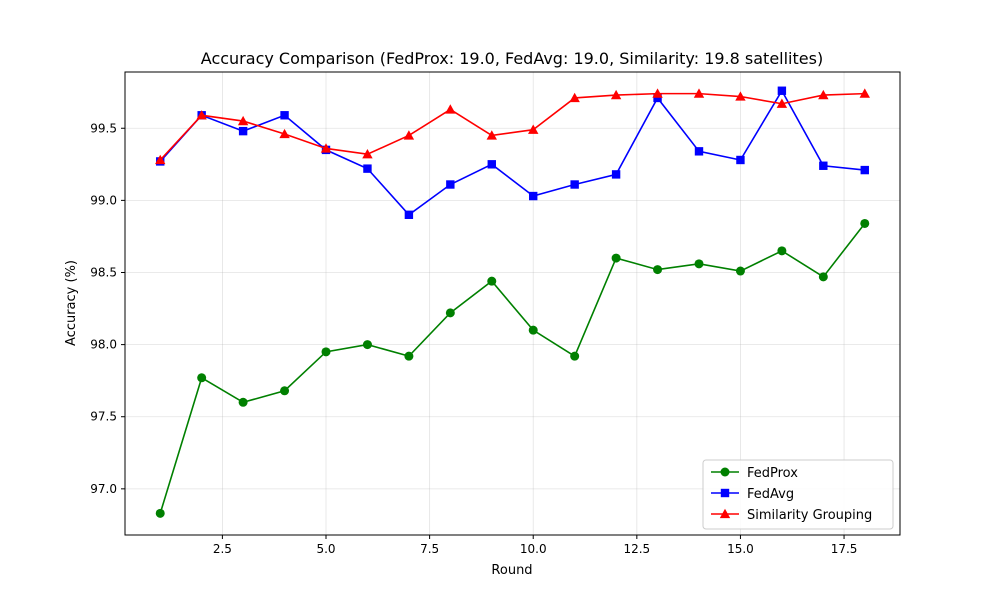 The height and width of the screenshot is (600, 1000). Describe the element at coordinates (103, 200) in the screenshot. I see `y-tick-label: 99.0` at that location.